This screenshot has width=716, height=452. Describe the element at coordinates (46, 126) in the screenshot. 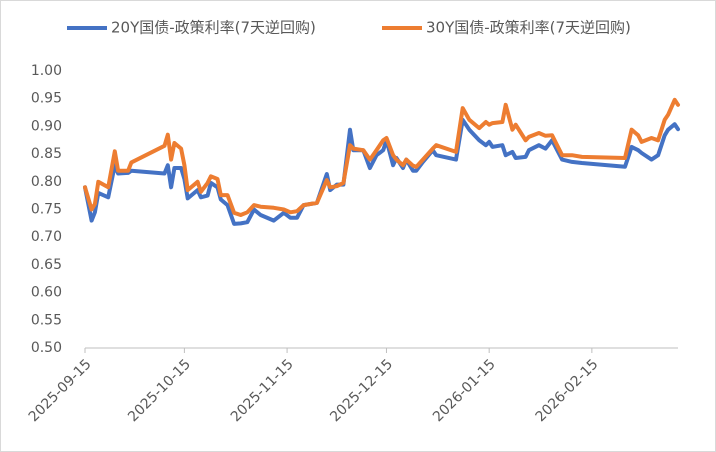

I see `y-tick-label: 0.90` at that location.